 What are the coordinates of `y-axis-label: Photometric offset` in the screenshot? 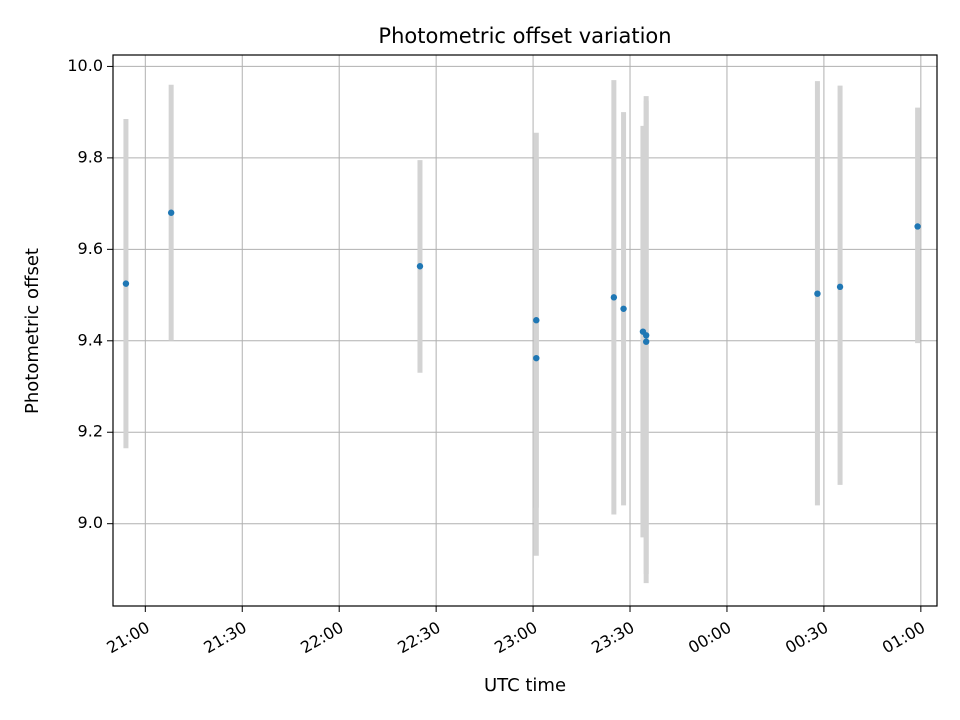 It's located at (32, 331).